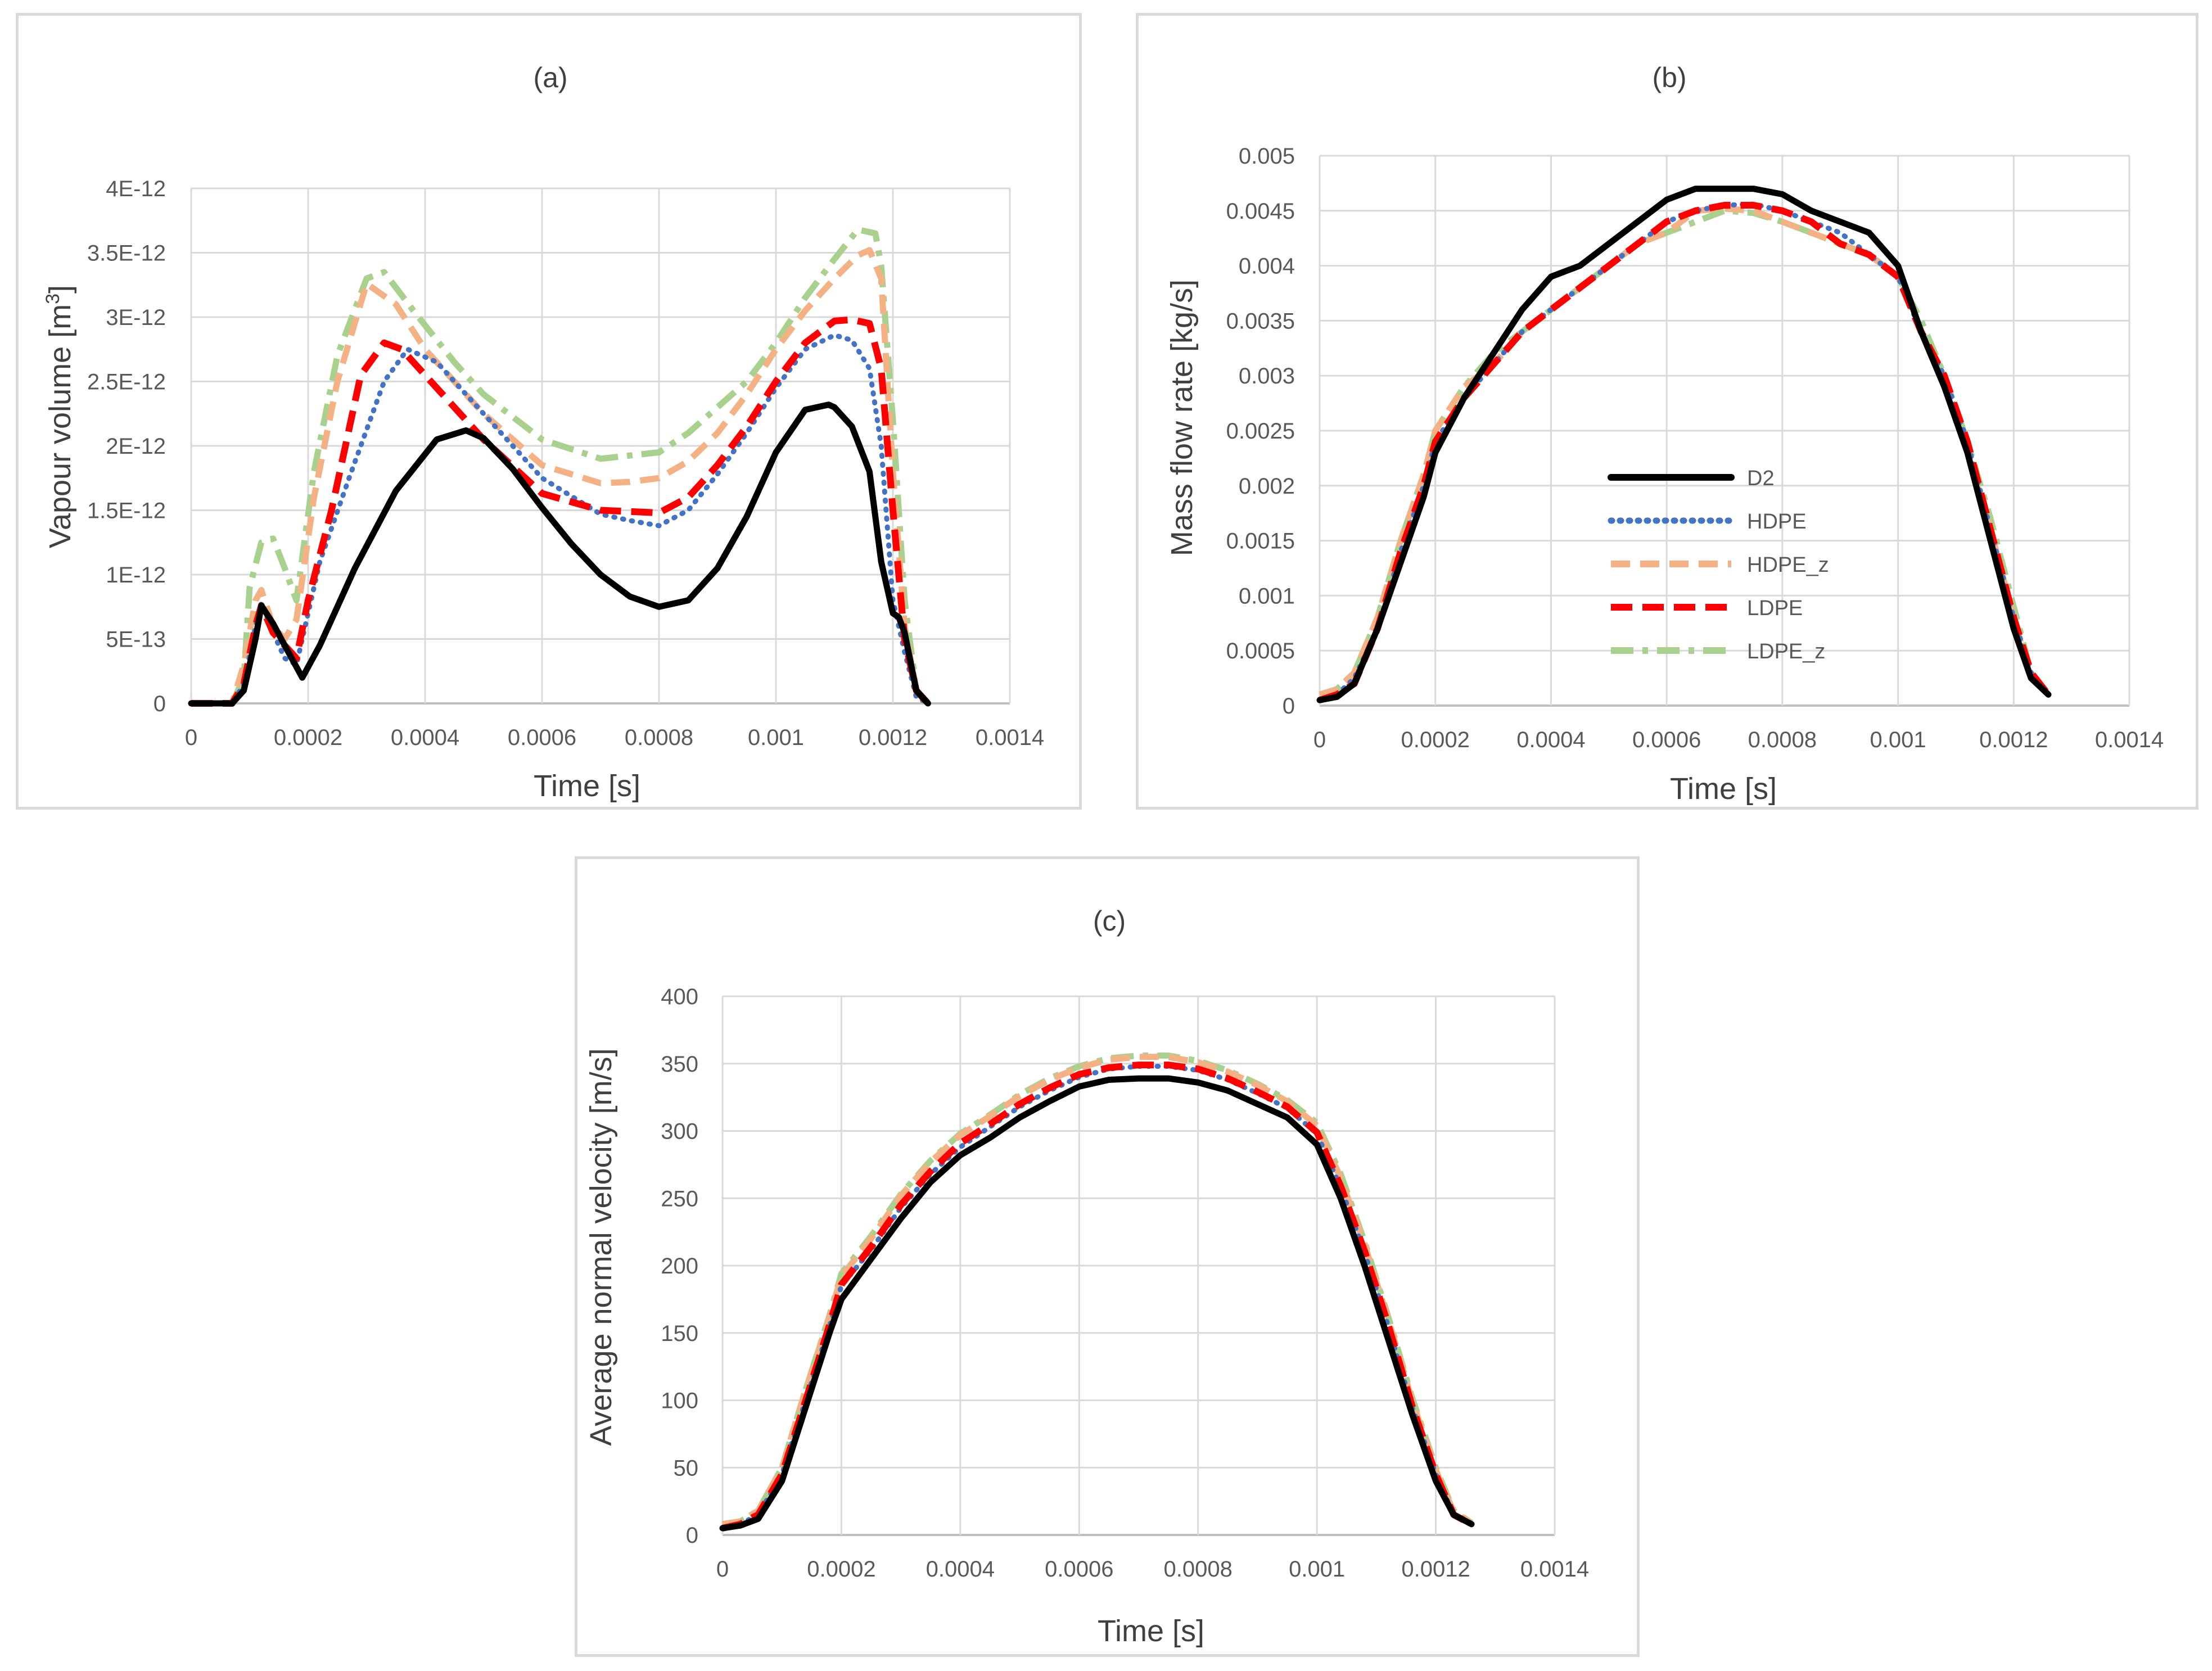  Describe the element at coordinates (1267, 596) in the screenshot. I see `y-tick-label: 0.001` at that location.